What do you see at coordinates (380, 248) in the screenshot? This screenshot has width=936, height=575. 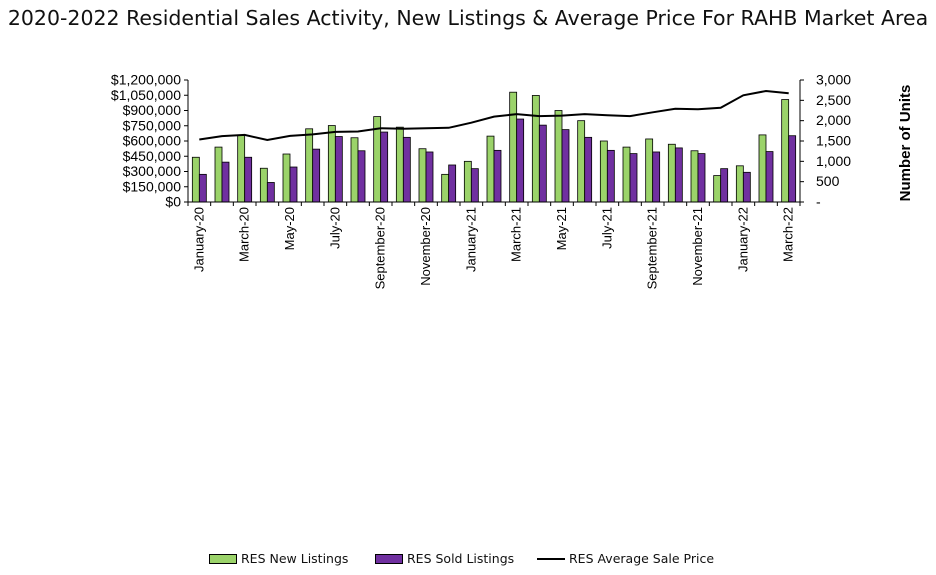 I see `x-tick-label: September-20` at bounding box center [380, 248].